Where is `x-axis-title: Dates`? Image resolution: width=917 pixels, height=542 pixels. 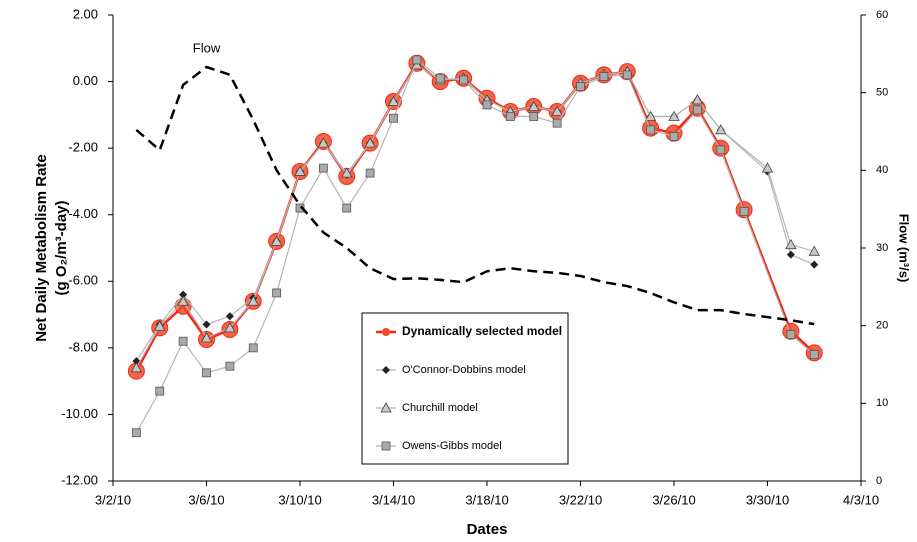 x-axis-title: Dates is located at coordinates (487, 529).